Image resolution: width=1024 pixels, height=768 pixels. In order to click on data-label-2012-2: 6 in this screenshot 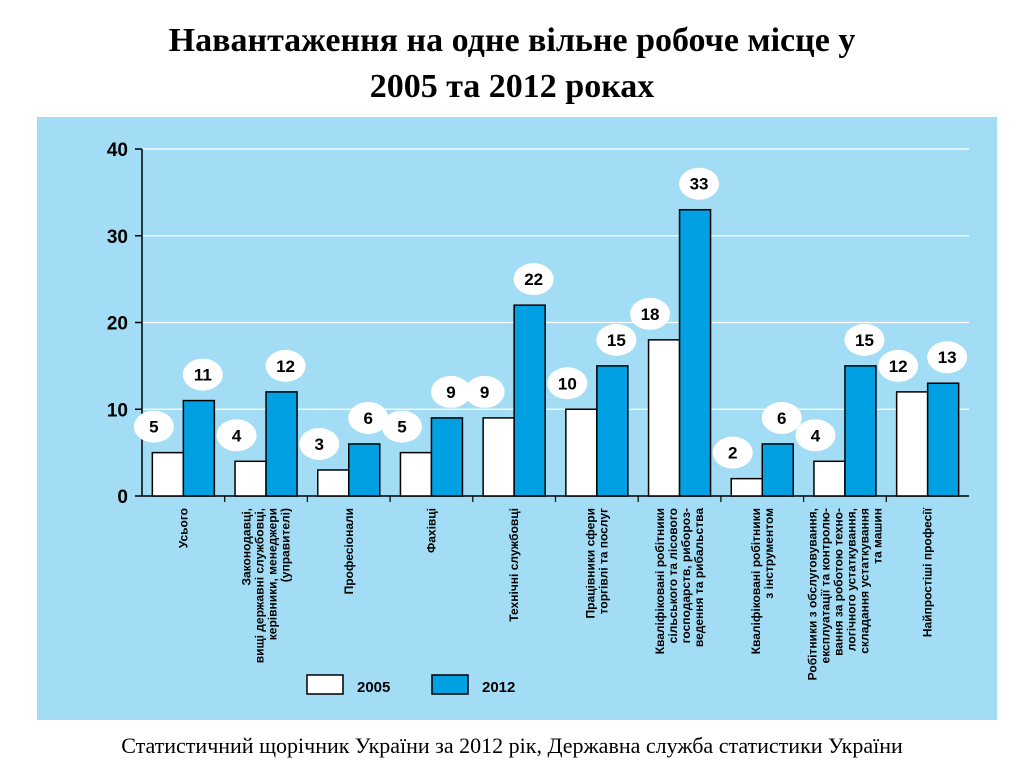, I will do `click(368, 418)`.